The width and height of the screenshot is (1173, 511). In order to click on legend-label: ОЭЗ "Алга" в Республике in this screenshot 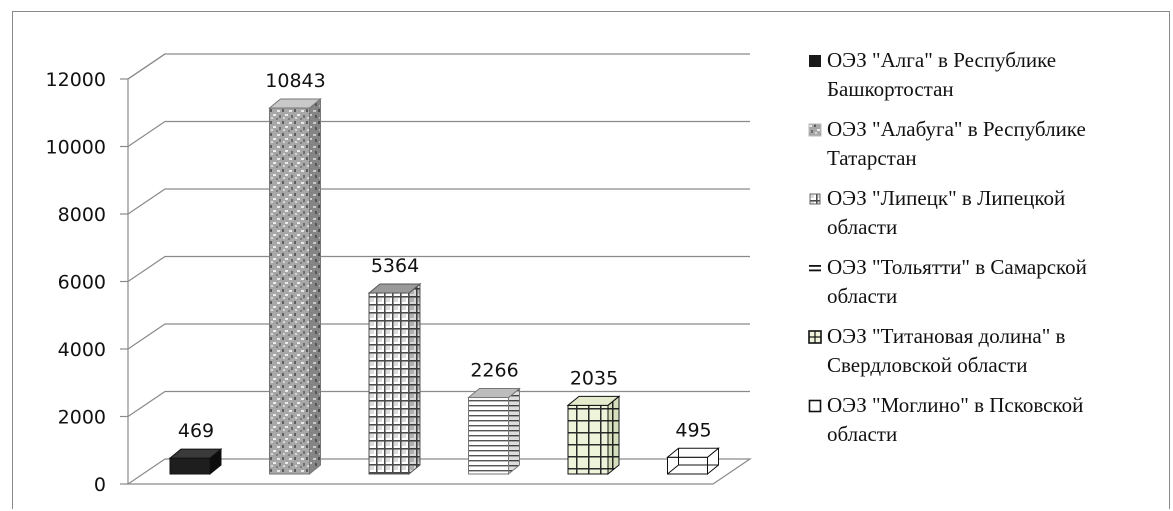, I will do `click(942, 60)`.